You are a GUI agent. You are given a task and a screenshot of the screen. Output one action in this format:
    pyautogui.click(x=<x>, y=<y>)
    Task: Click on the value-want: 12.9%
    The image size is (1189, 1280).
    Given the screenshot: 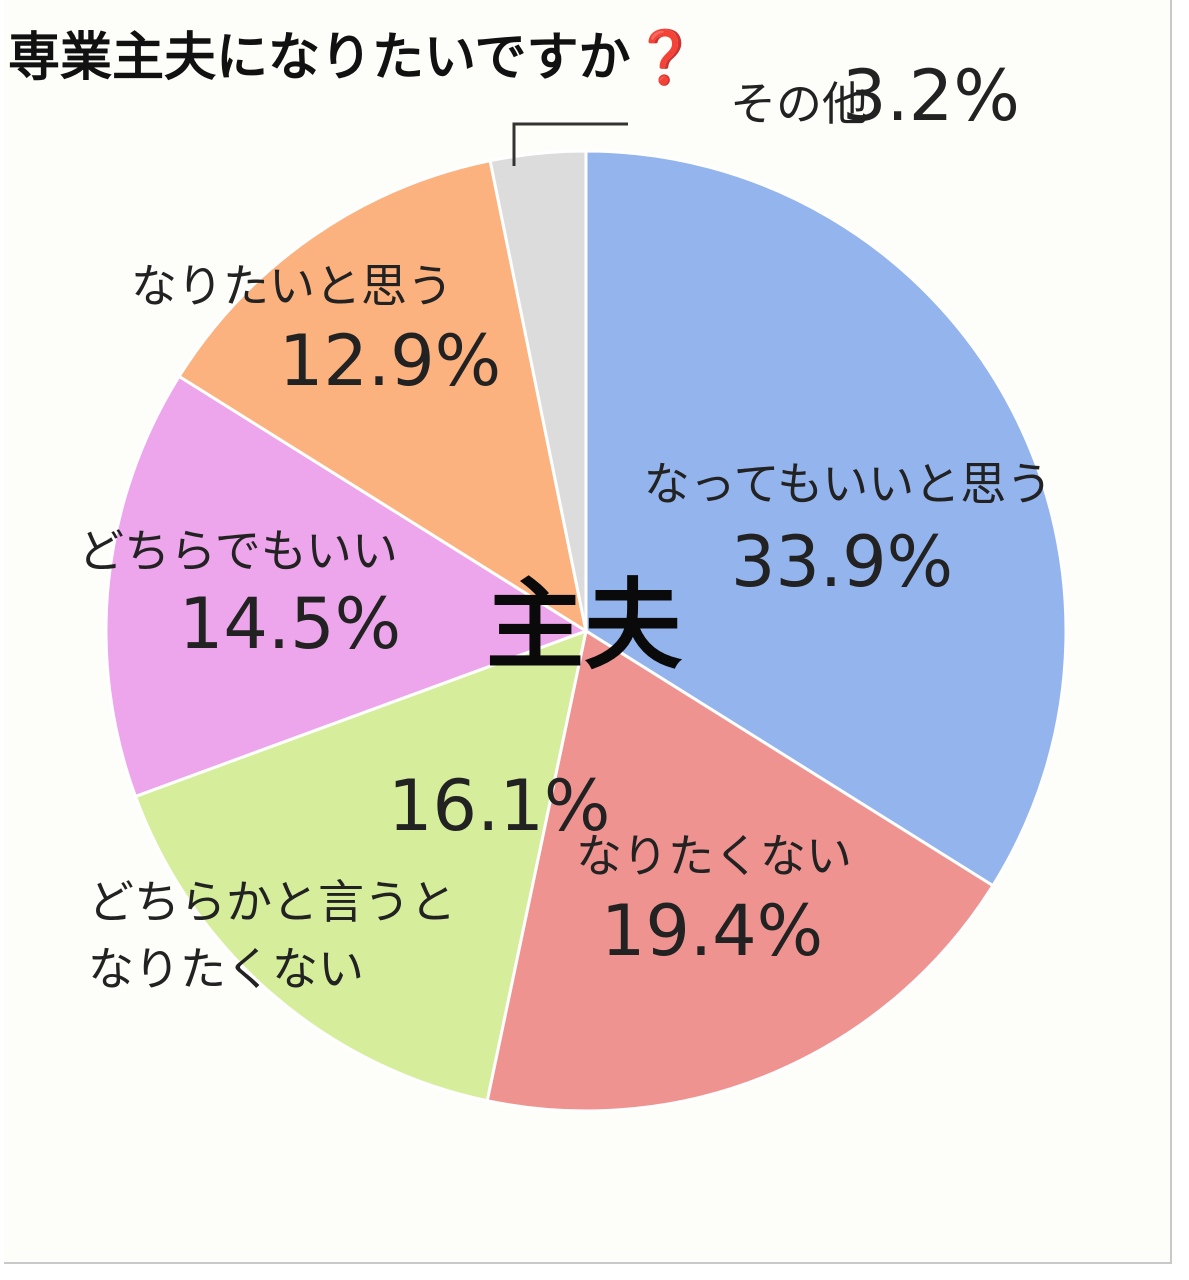 What is the action you would take?
    pyautogui.click(x=390, y=361)
    